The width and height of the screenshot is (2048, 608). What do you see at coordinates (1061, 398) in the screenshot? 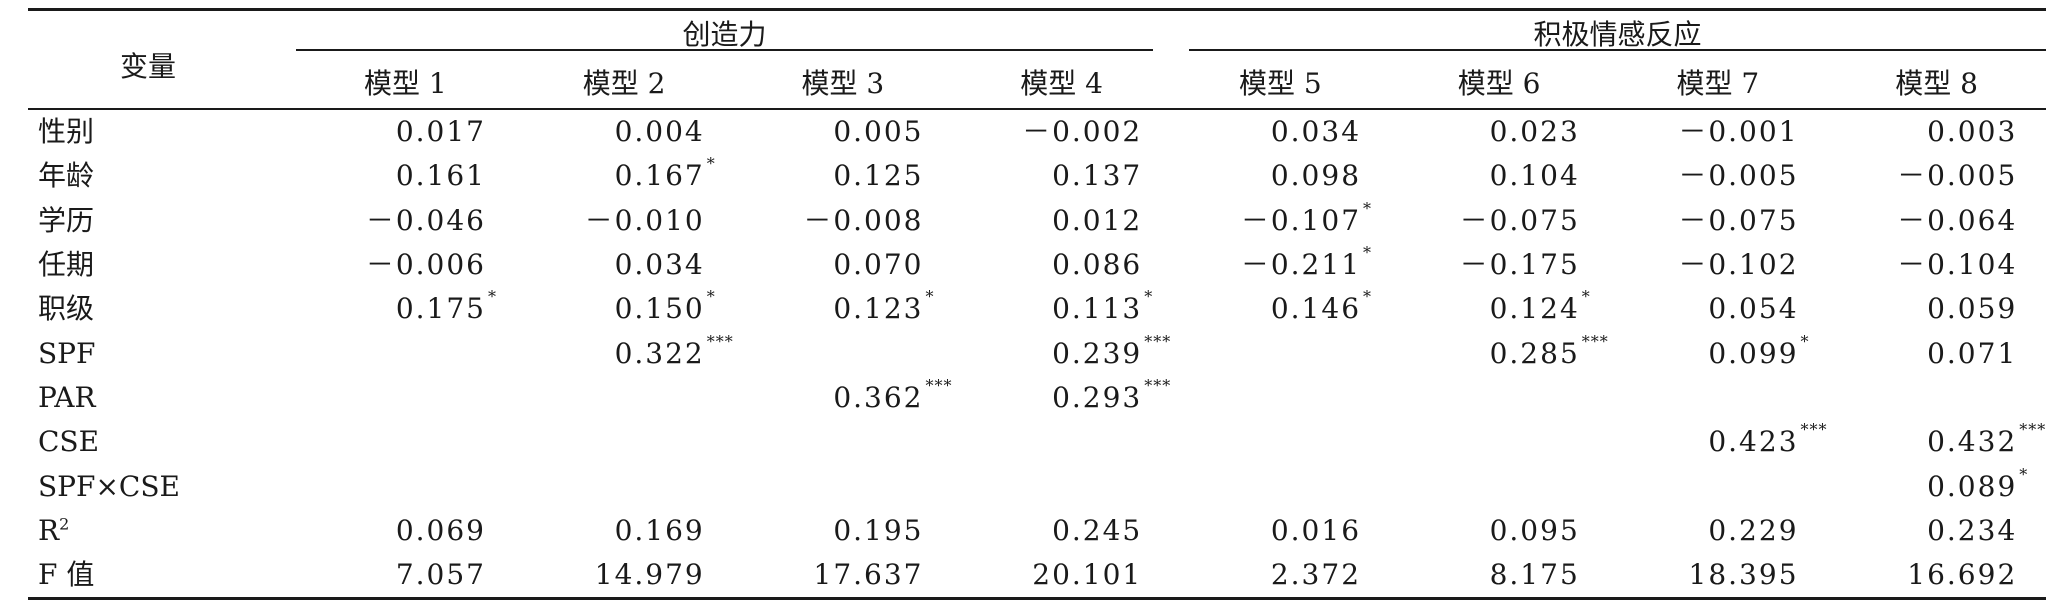
I see `table-cell: 0.293 ***` at bounding box center [1061, 398].